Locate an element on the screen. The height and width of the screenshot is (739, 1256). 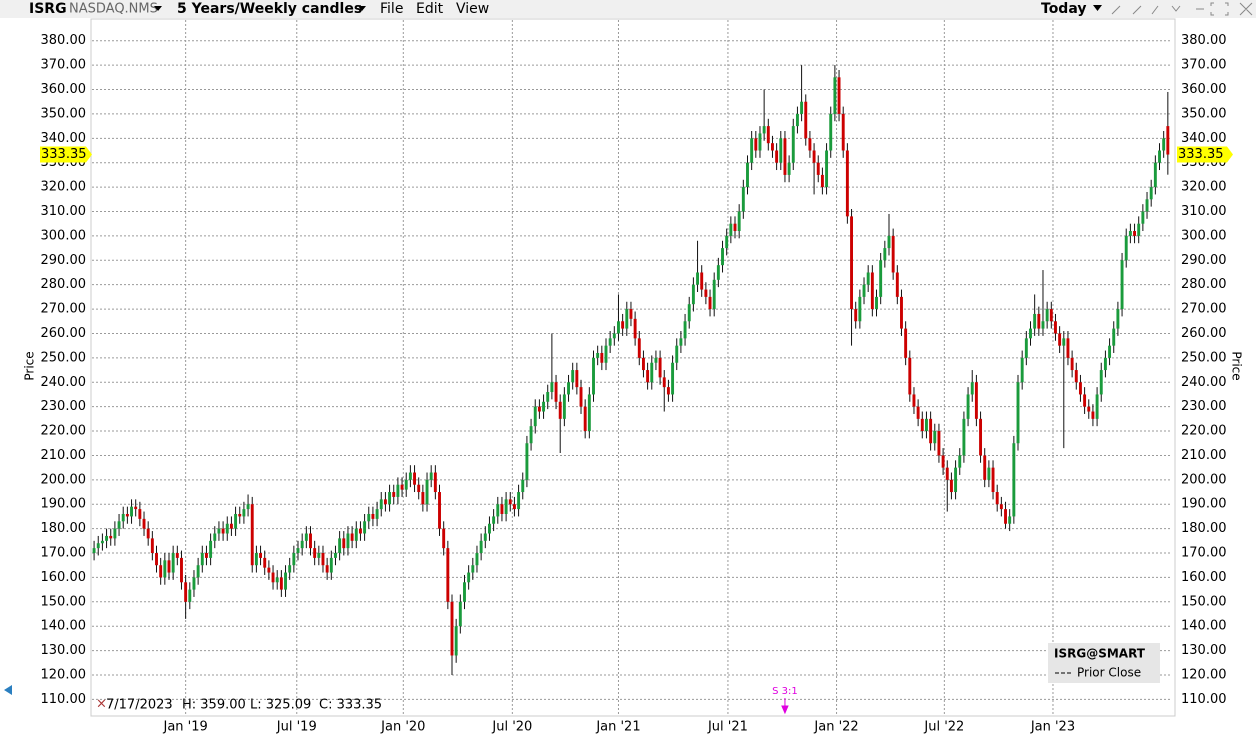
price-tag-label: 333.35 is located at coordinates (64, 154).